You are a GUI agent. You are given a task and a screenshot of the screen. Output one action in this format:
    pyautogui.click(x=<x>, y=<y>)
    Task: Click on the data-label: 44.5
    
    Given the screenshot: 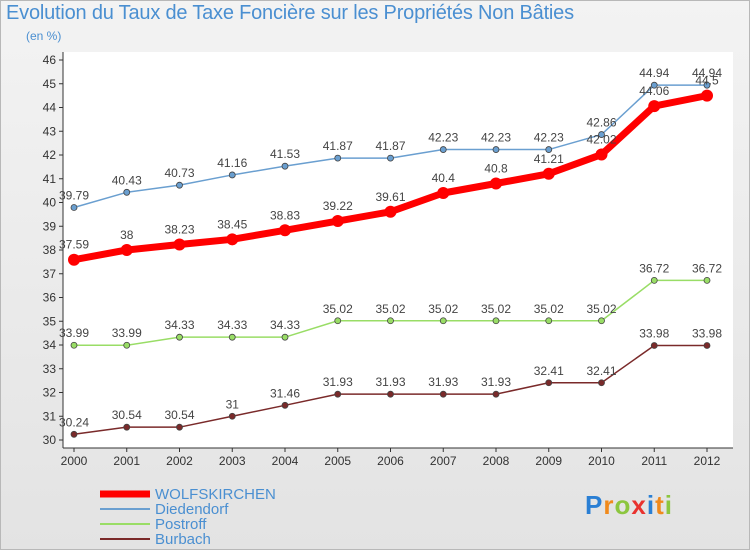 What is the action you would take?
    pyautogui.click(x=707, y=81)
    